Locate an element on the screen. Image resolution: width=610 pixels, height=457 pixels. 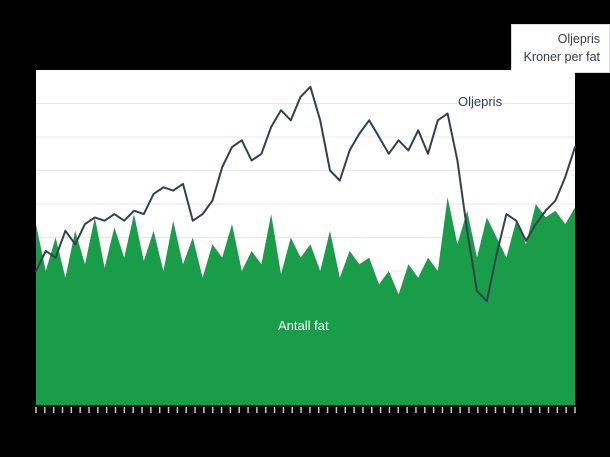
legend-title: Oljepris is located at coordinates (578, 39).